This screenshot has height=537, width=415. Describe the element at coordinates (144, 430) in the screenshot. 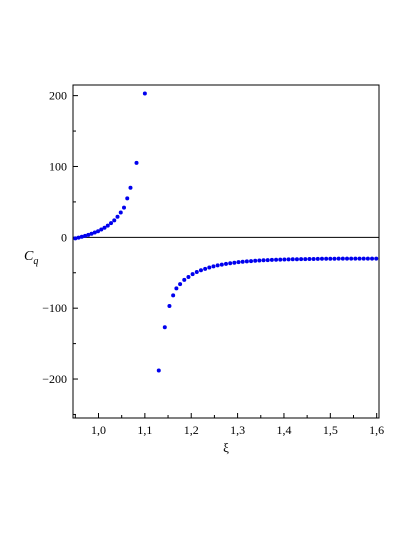

I see `x-tick-label: 1,1` at that location.